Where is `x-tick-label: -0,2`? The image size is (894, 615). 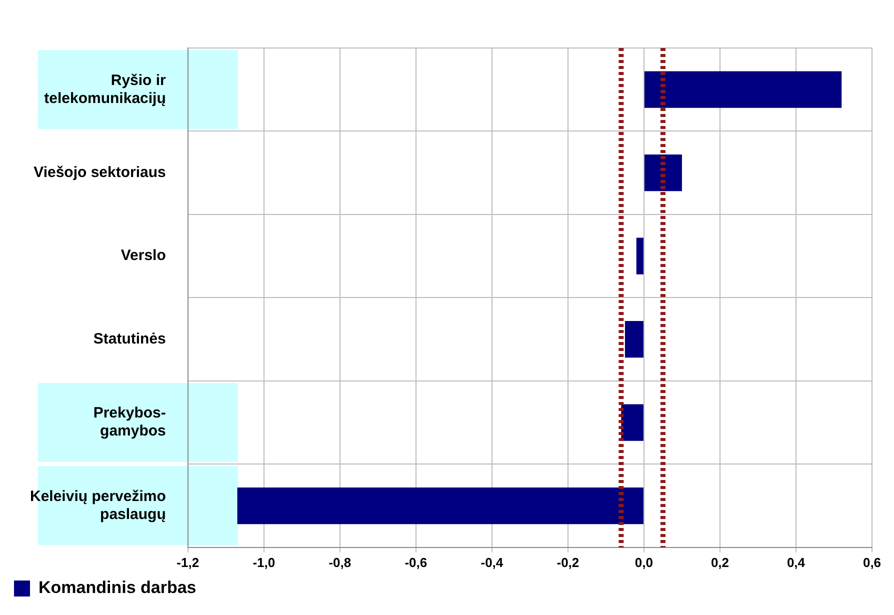 x-tick-label: -0,2 is located at coordinates (568, 562).